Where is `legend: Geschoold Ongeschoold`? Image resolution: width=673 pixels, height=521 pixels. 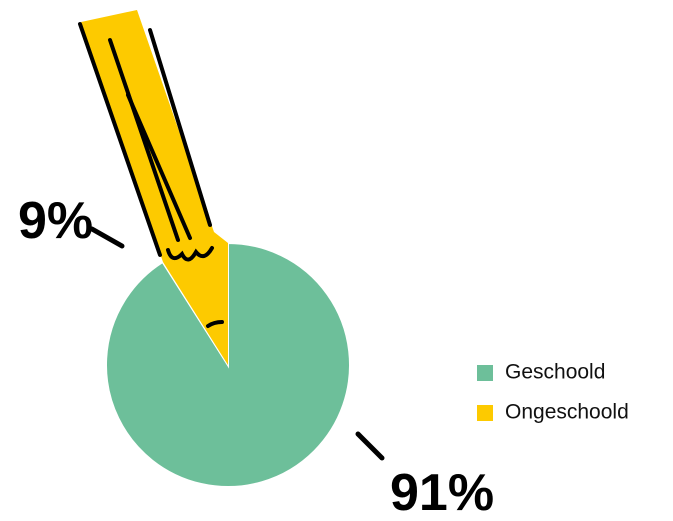
legend: Geschoold Ongeschoold is located at coordinates (553, 392).